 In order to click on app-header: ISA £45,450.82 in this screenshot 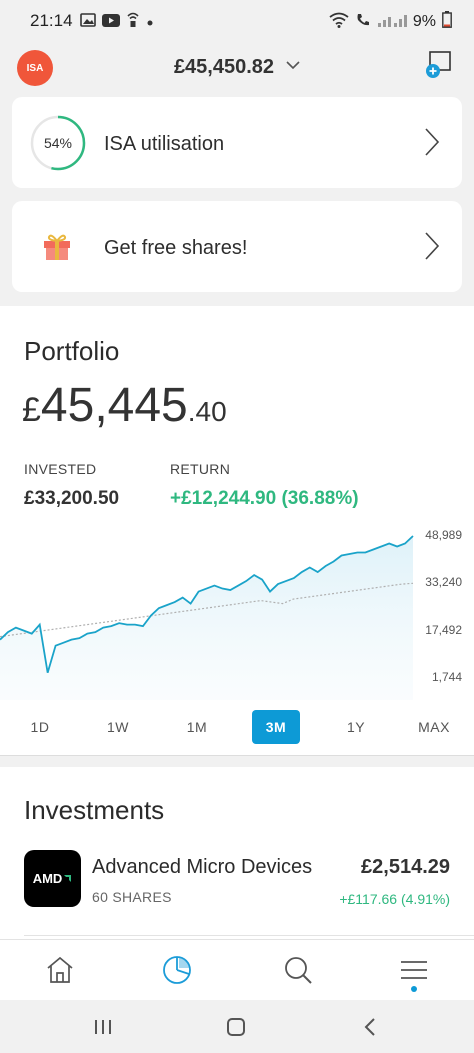, I will do `click(237, 68)`.